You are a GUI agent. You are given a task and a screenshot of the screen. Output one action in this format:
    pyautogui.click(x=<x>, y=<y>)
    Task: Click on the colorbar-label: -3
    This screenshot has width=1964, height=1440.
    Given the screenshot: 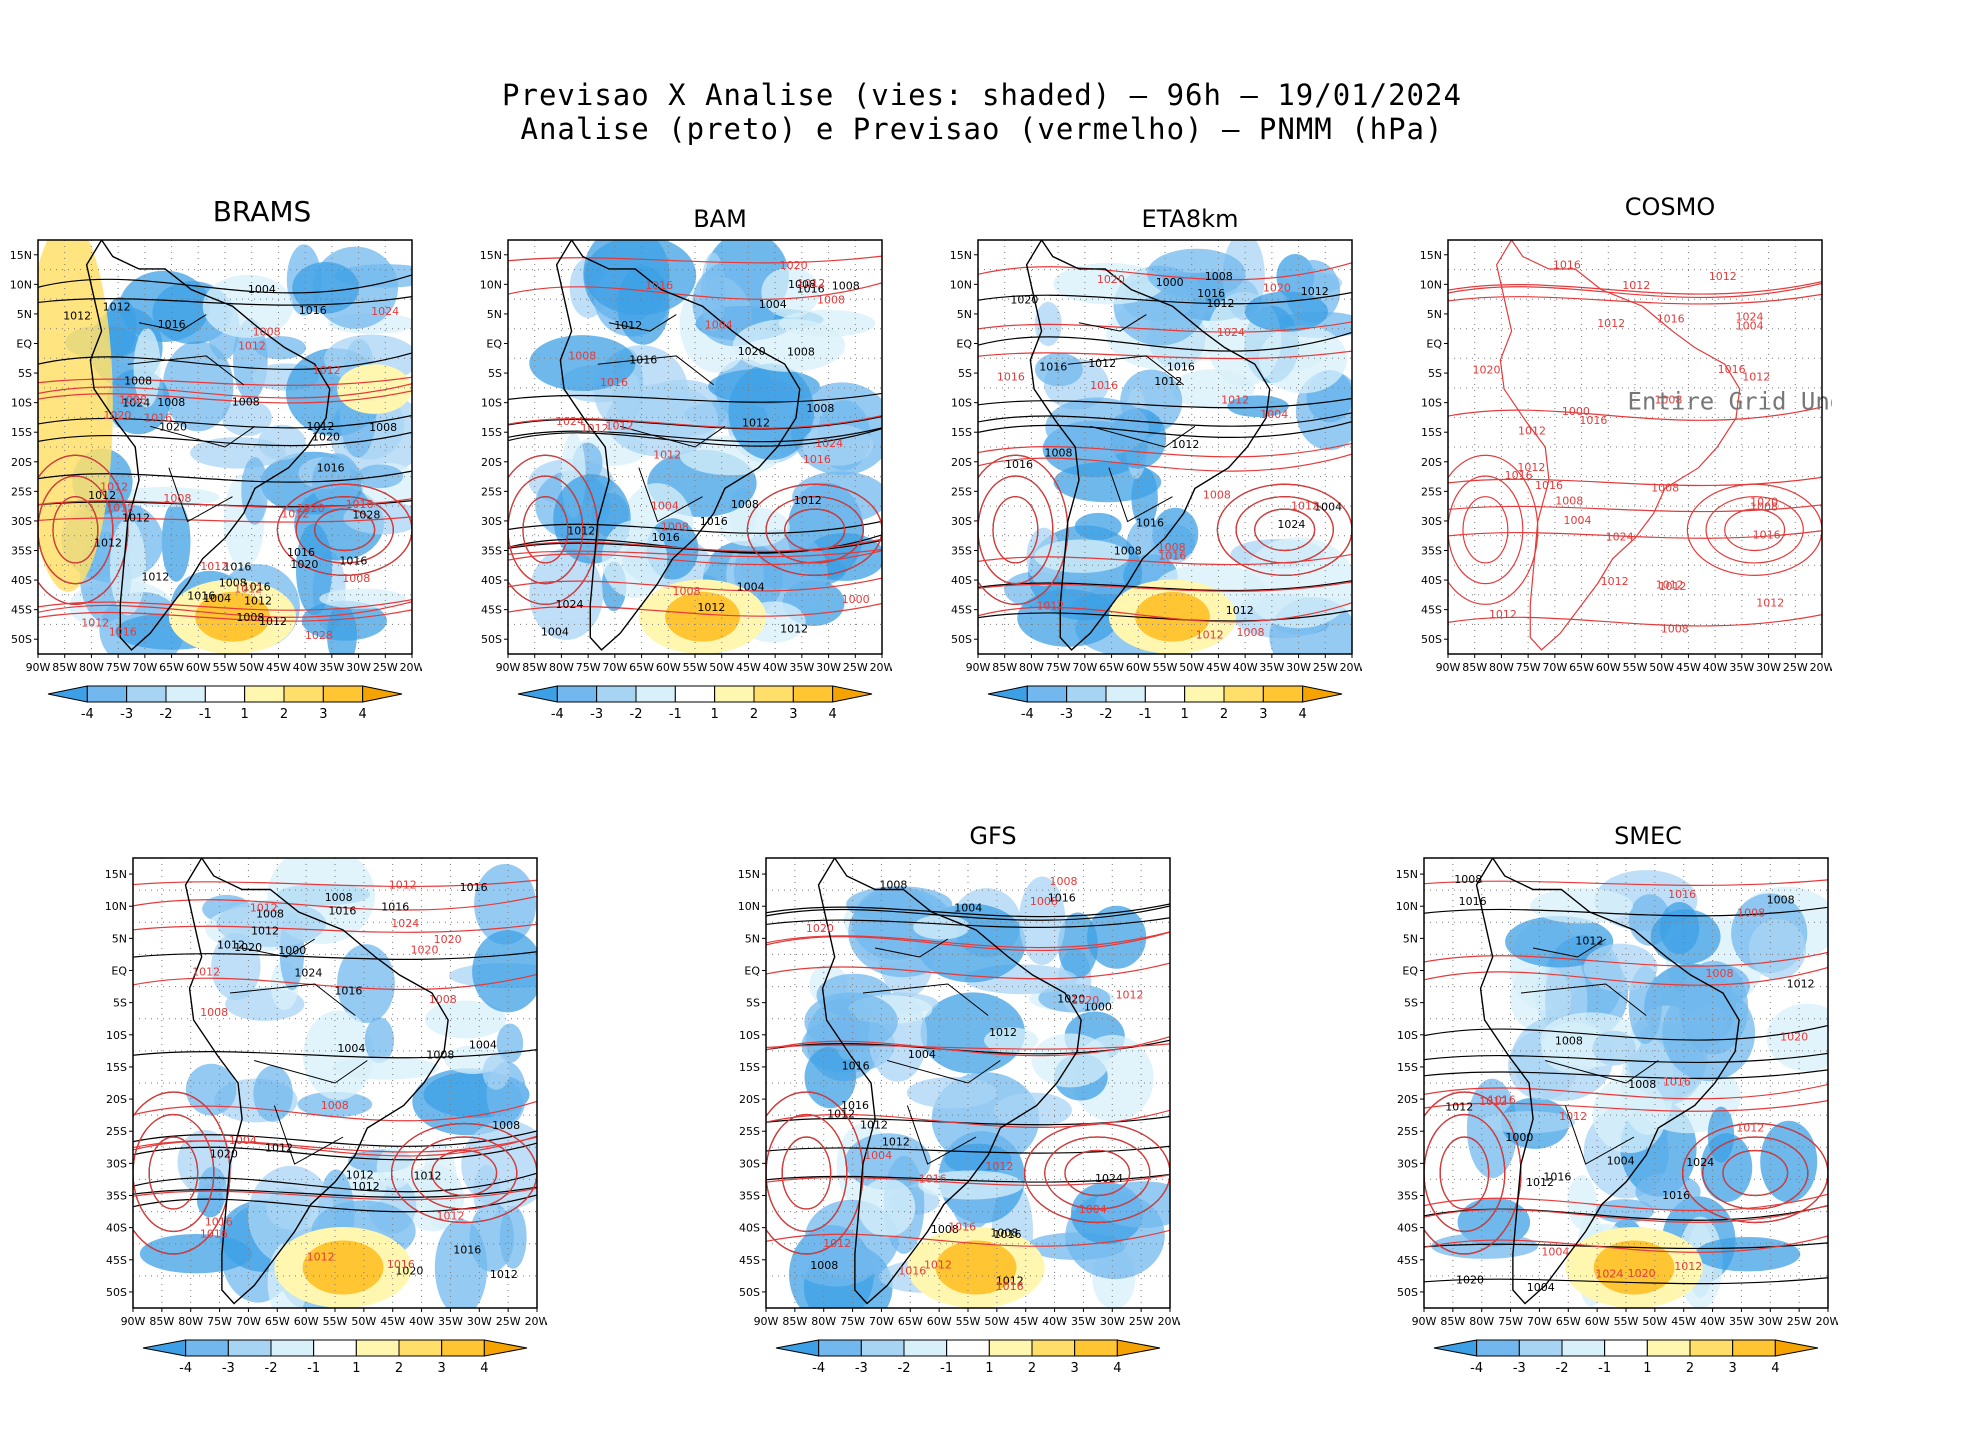 What is the action you would take?
    pyautogui.click(x=596, y=714)
    